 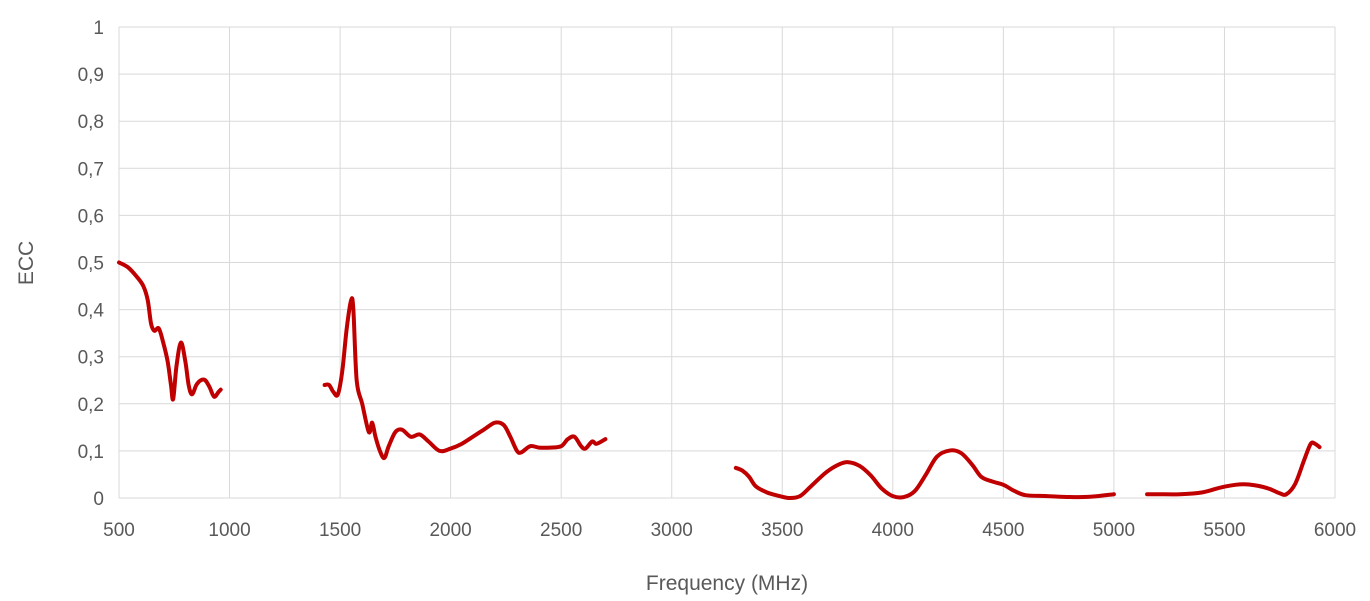 I want to click on x-tick-label: 3500, so click(x=782, y=530).